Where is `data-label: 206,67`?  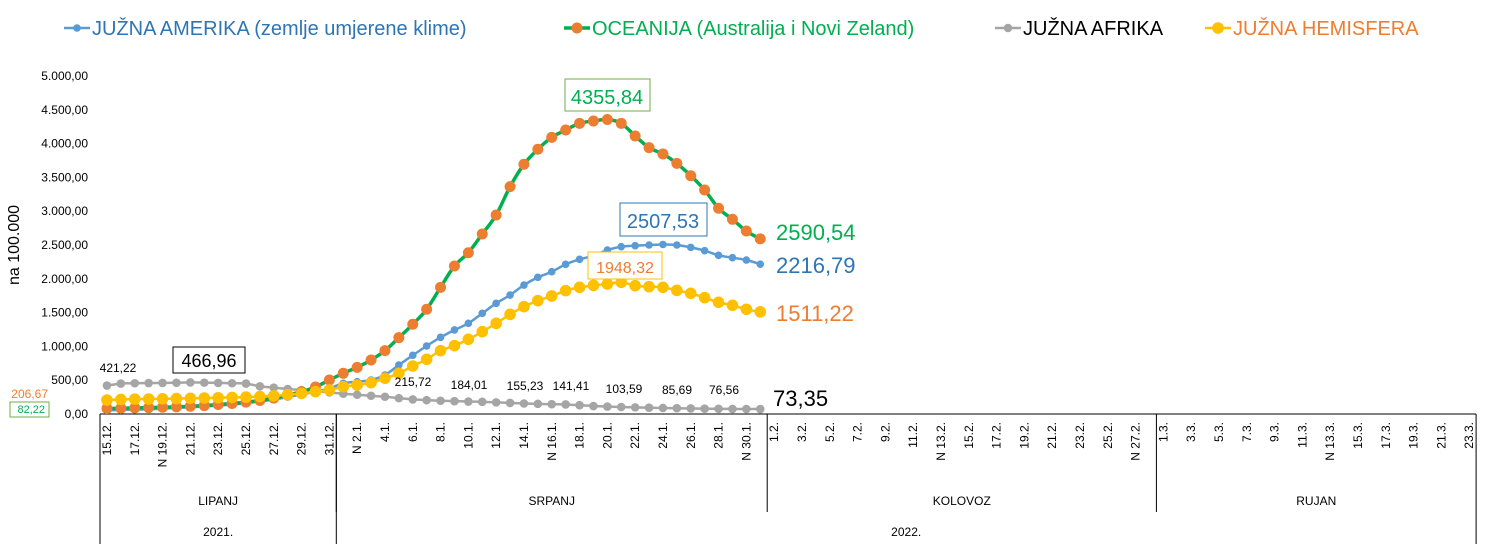 data-label: 206,67 is located at coordinates (29, 394).